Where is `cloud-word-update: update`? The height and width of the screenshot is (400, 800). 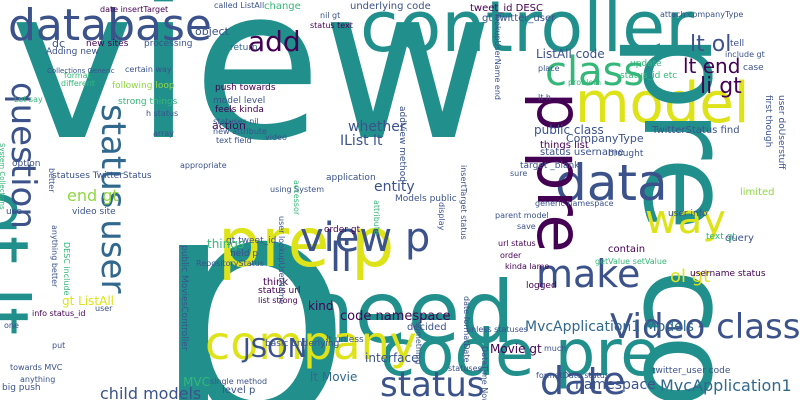 cloud-word-update: update is located at coordinates (646, 64).